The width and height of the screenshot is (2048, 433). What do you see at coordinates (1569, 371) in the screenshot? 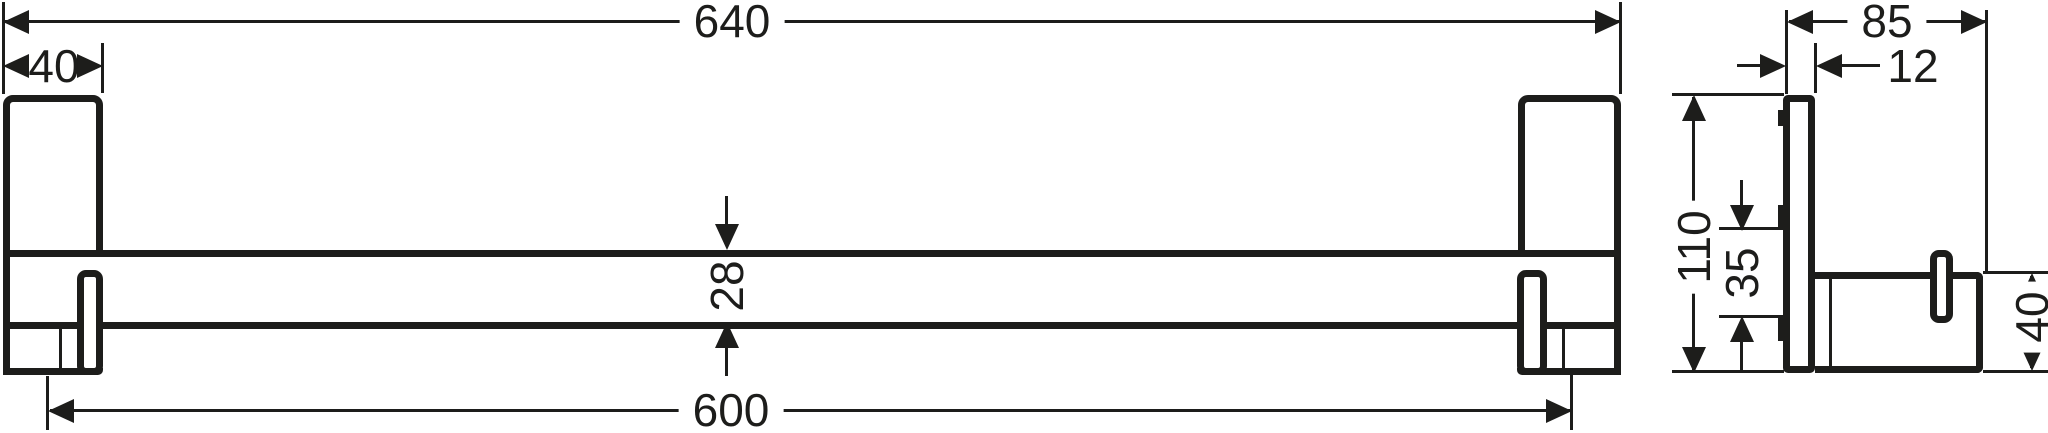
I see `right-bracket-foot` at bounding box center [1569, 371].